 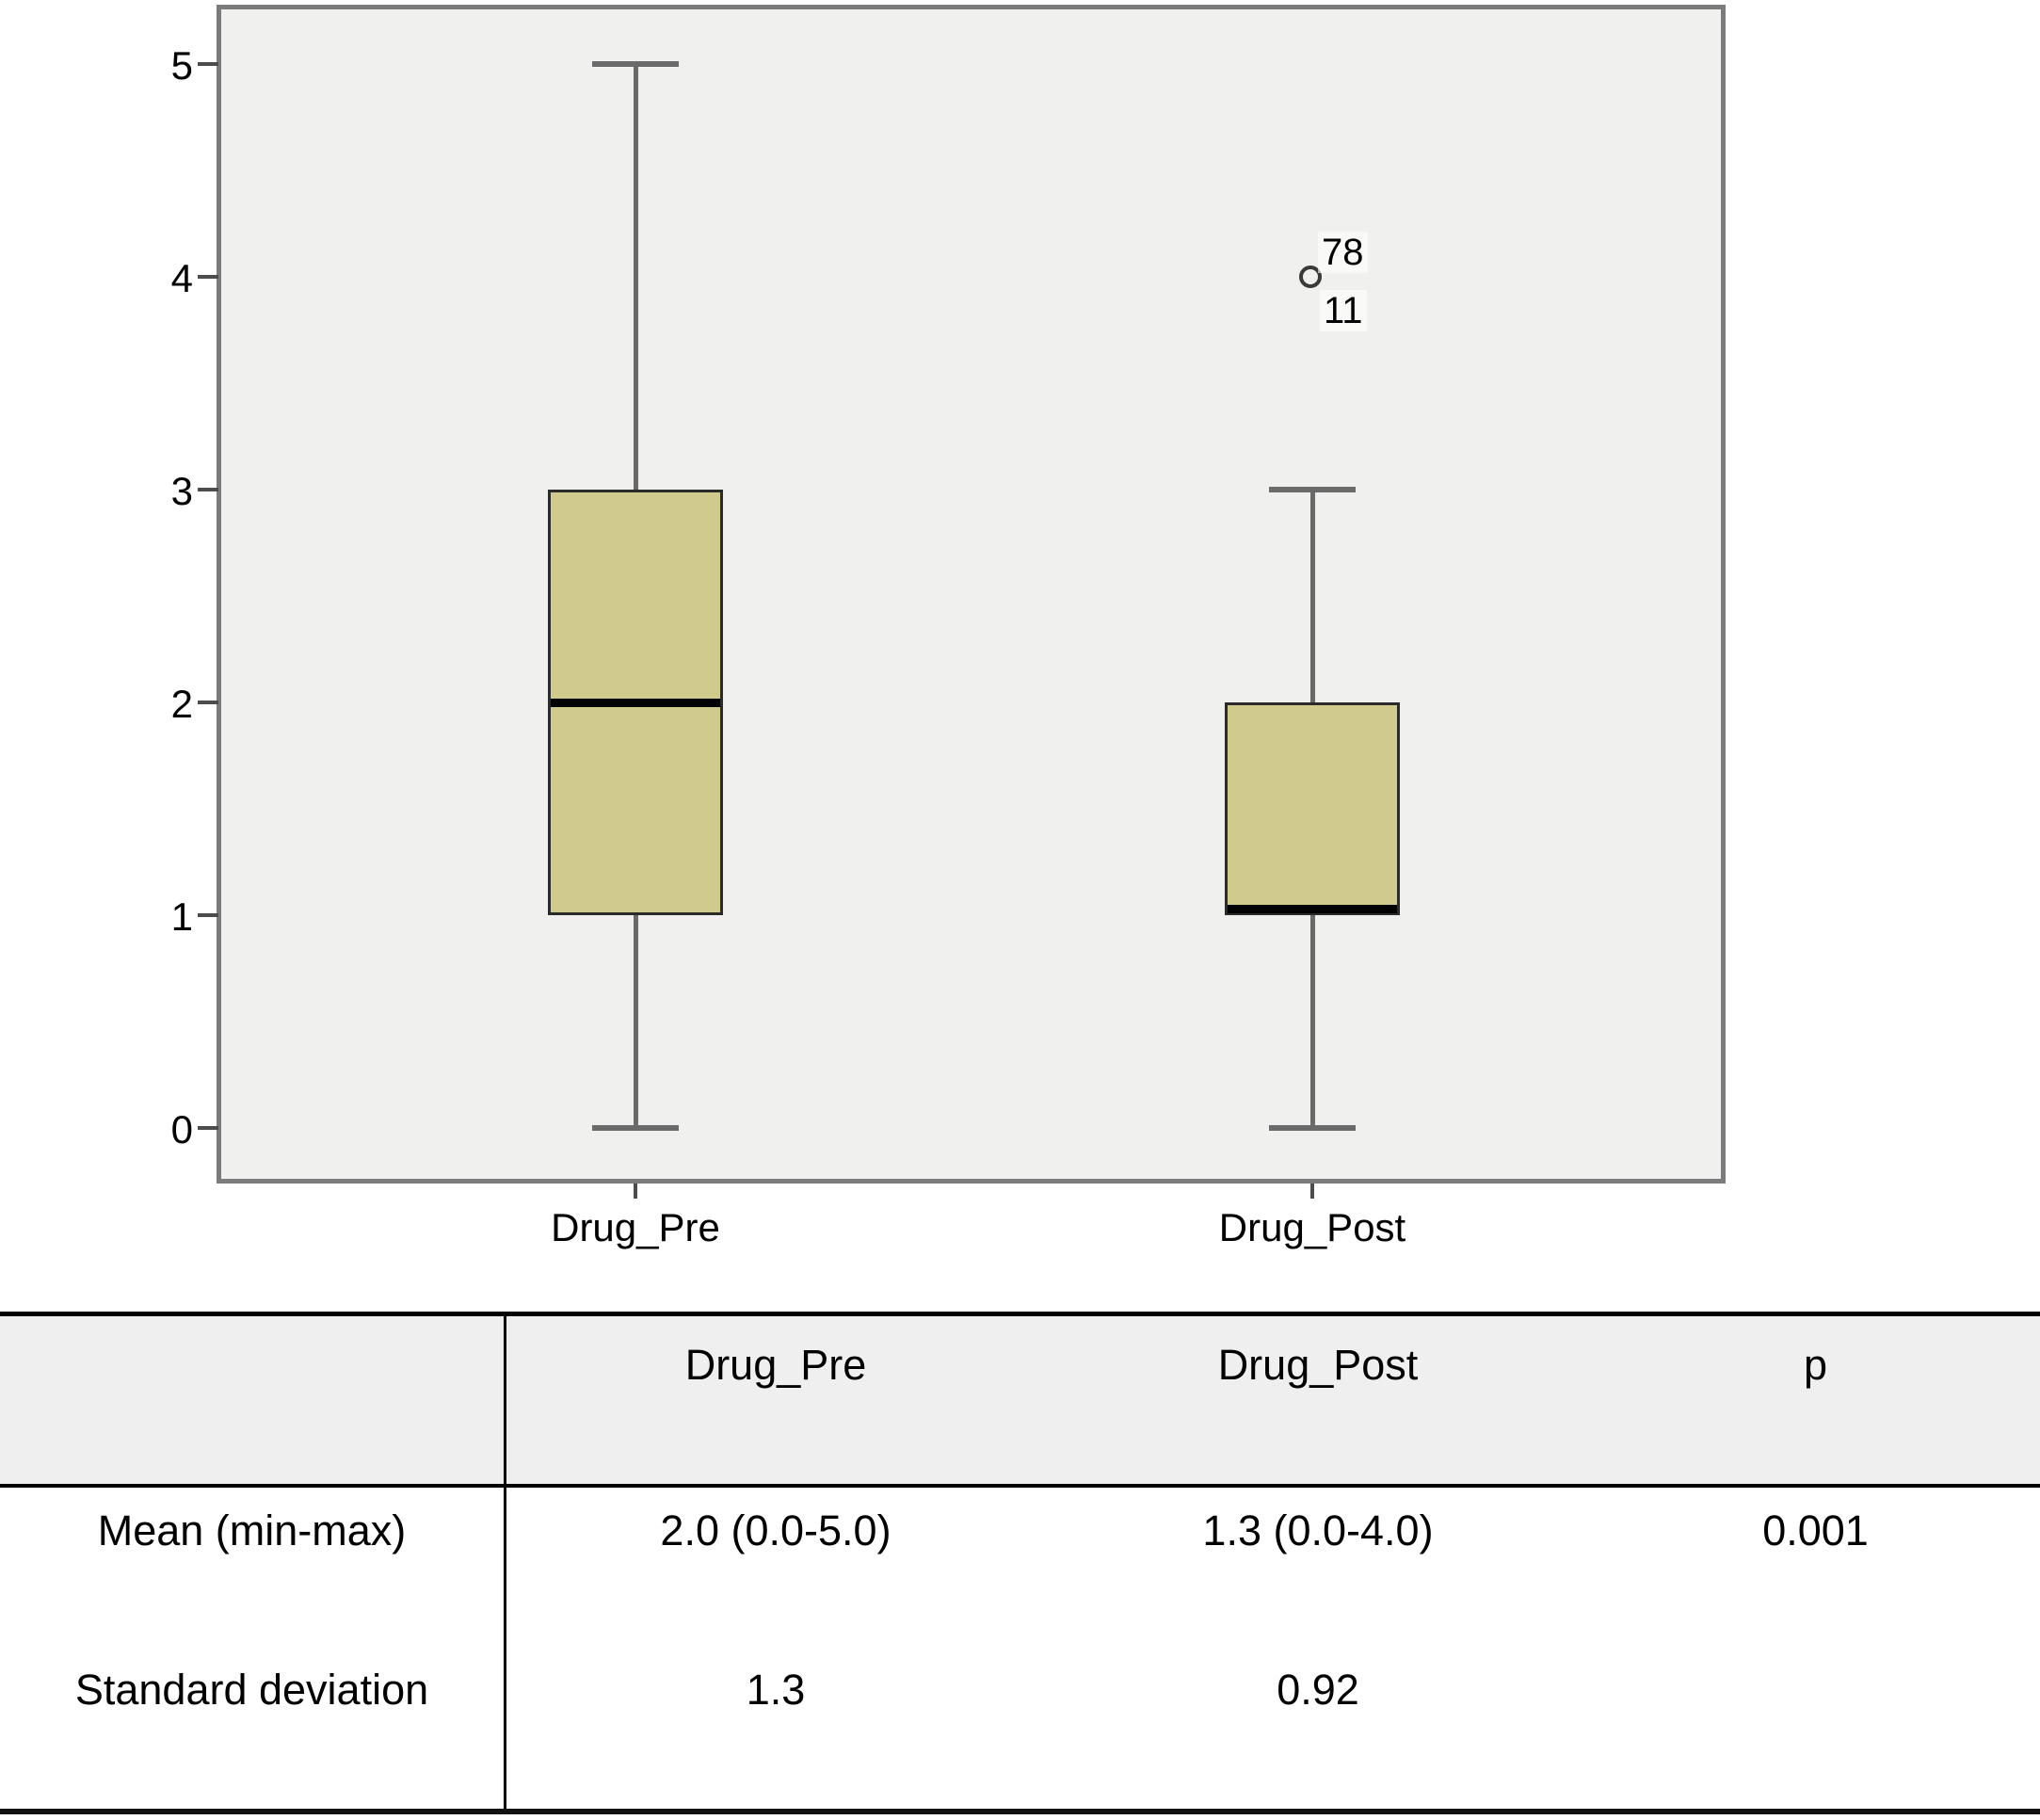 I want to click on row-label-sd: Standard deviation, so click(x=253, y=1728).